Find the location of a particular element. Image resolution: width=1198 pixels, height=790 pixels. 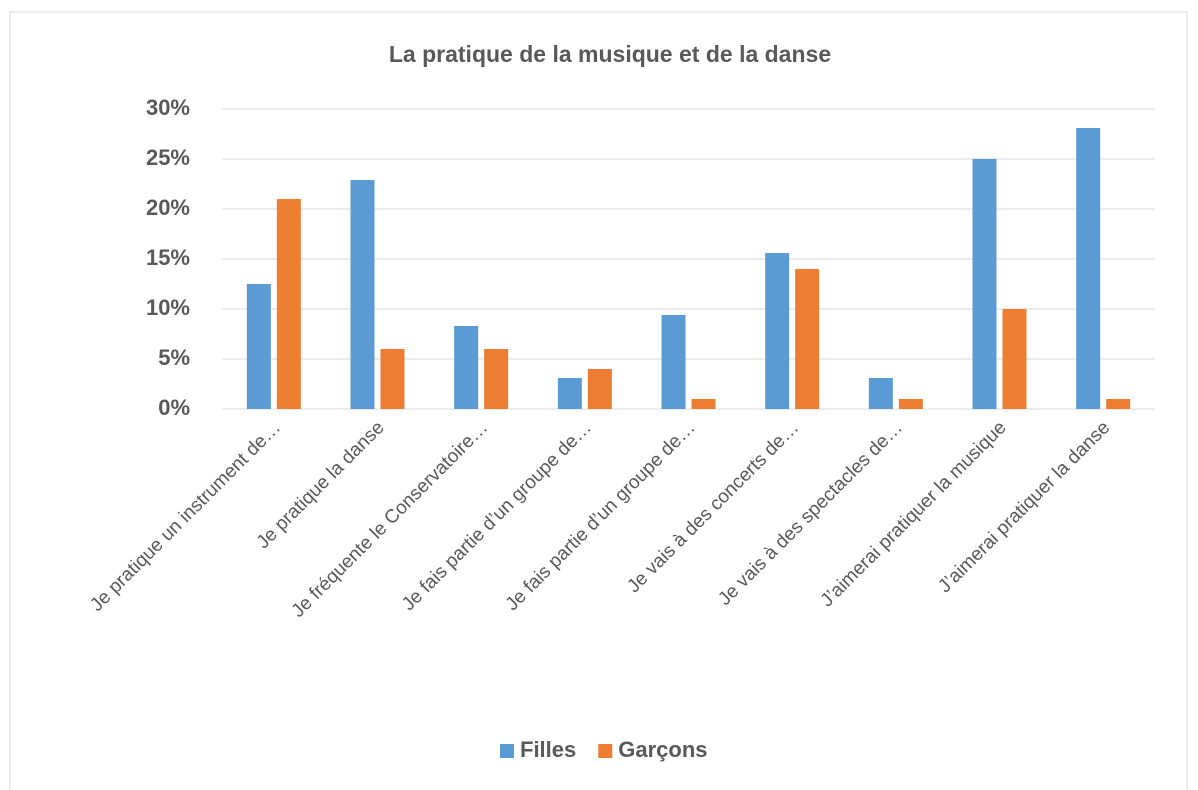

y-tick-label: 5% is located at coordinates (174, 357).